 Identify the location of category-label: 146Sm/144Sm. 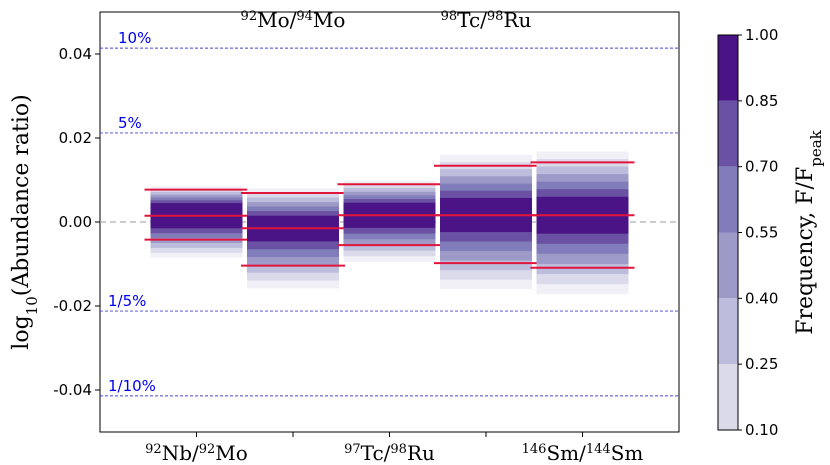
(583, 453).